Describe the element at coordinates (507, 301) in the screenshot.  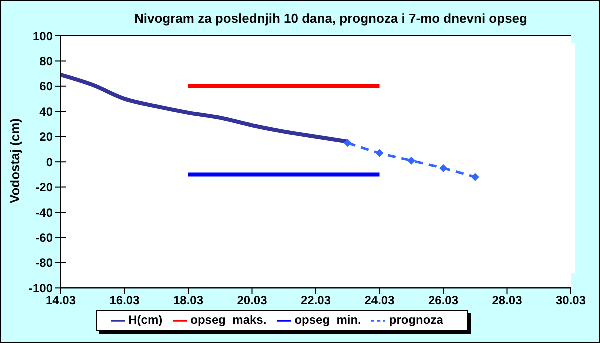
I see `x-tick-label: 28.03` at that location.